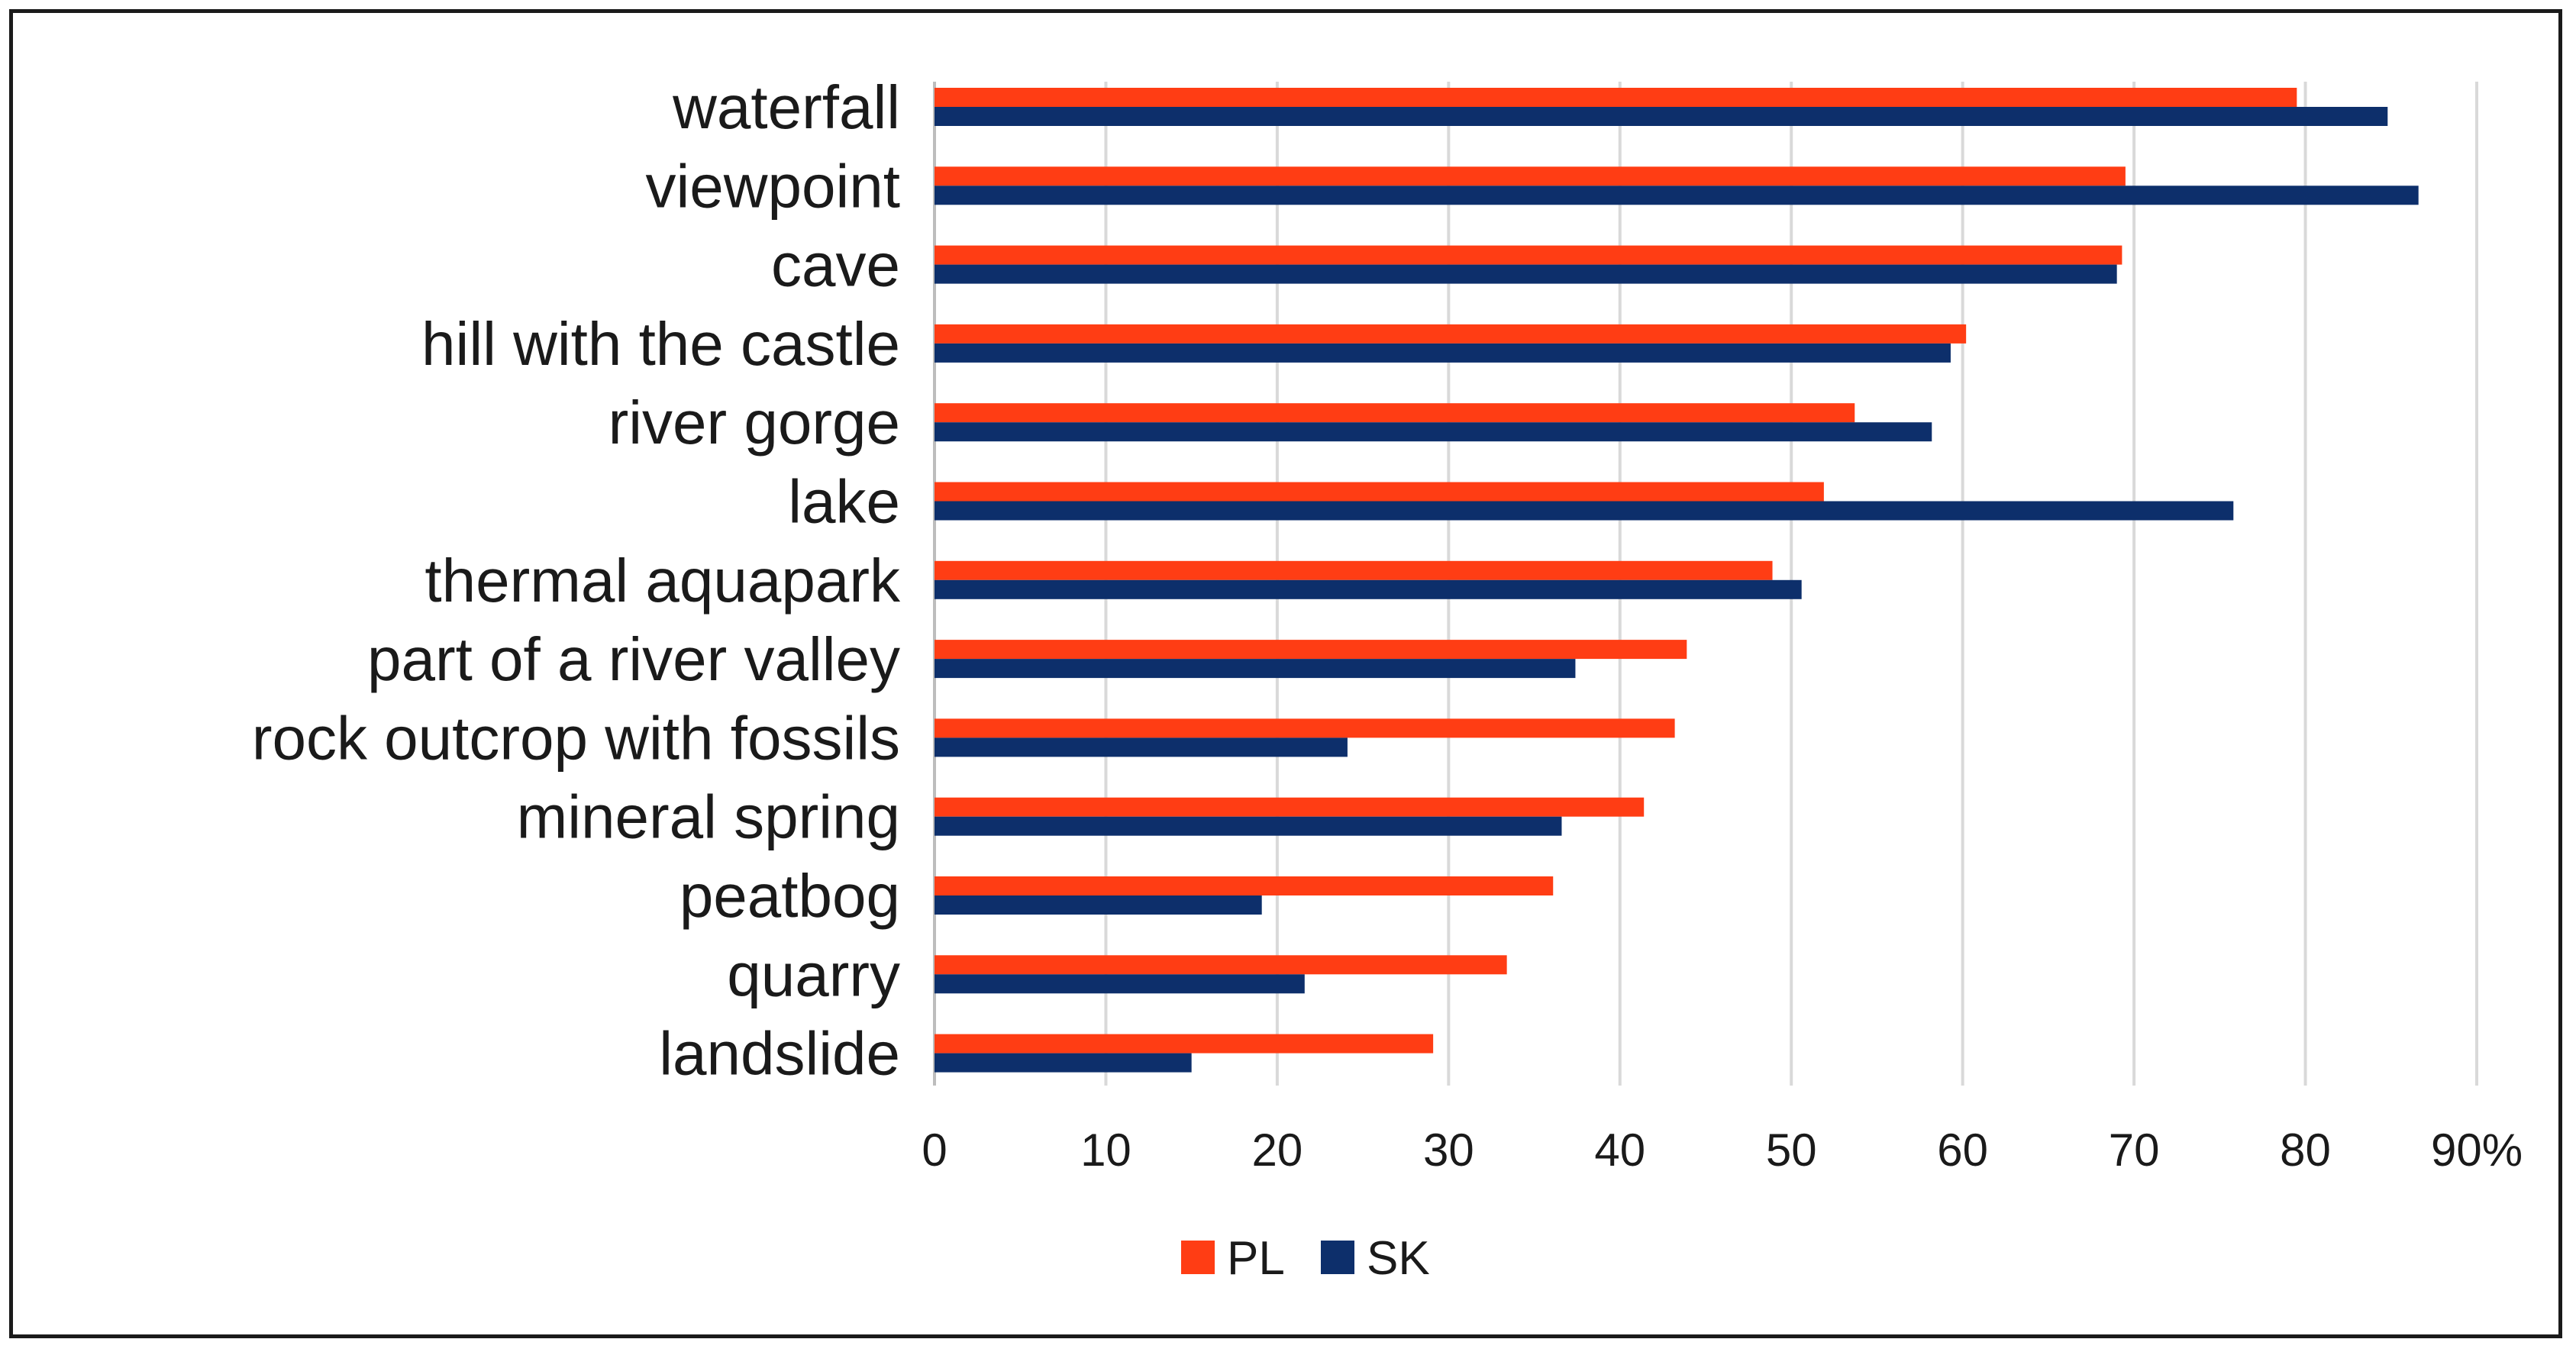  Describe the element at coordinates (790, 896) in the screenshot. I see `category-label: peatbog` at that location.